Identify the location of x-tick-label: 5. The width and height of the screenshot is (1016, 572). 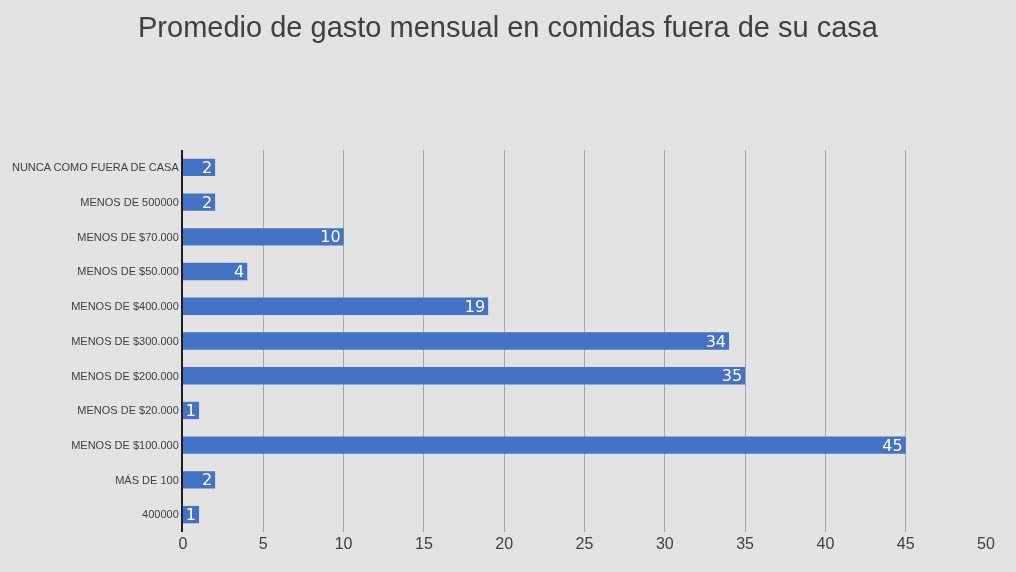
(263, 543).